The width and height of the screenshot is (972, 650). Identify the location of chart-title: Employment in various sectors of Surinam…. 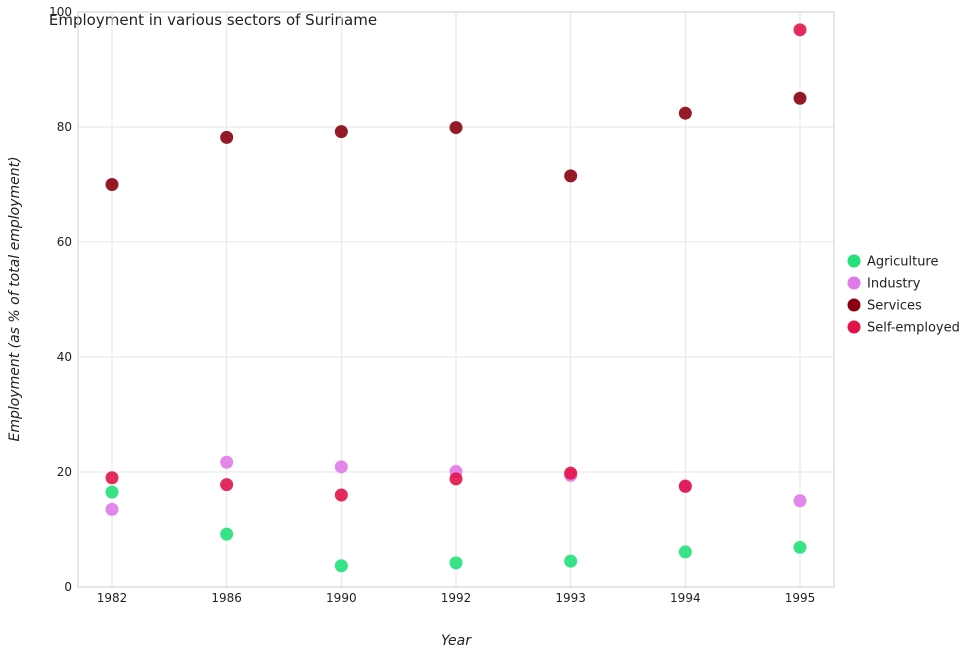
(213, 20).